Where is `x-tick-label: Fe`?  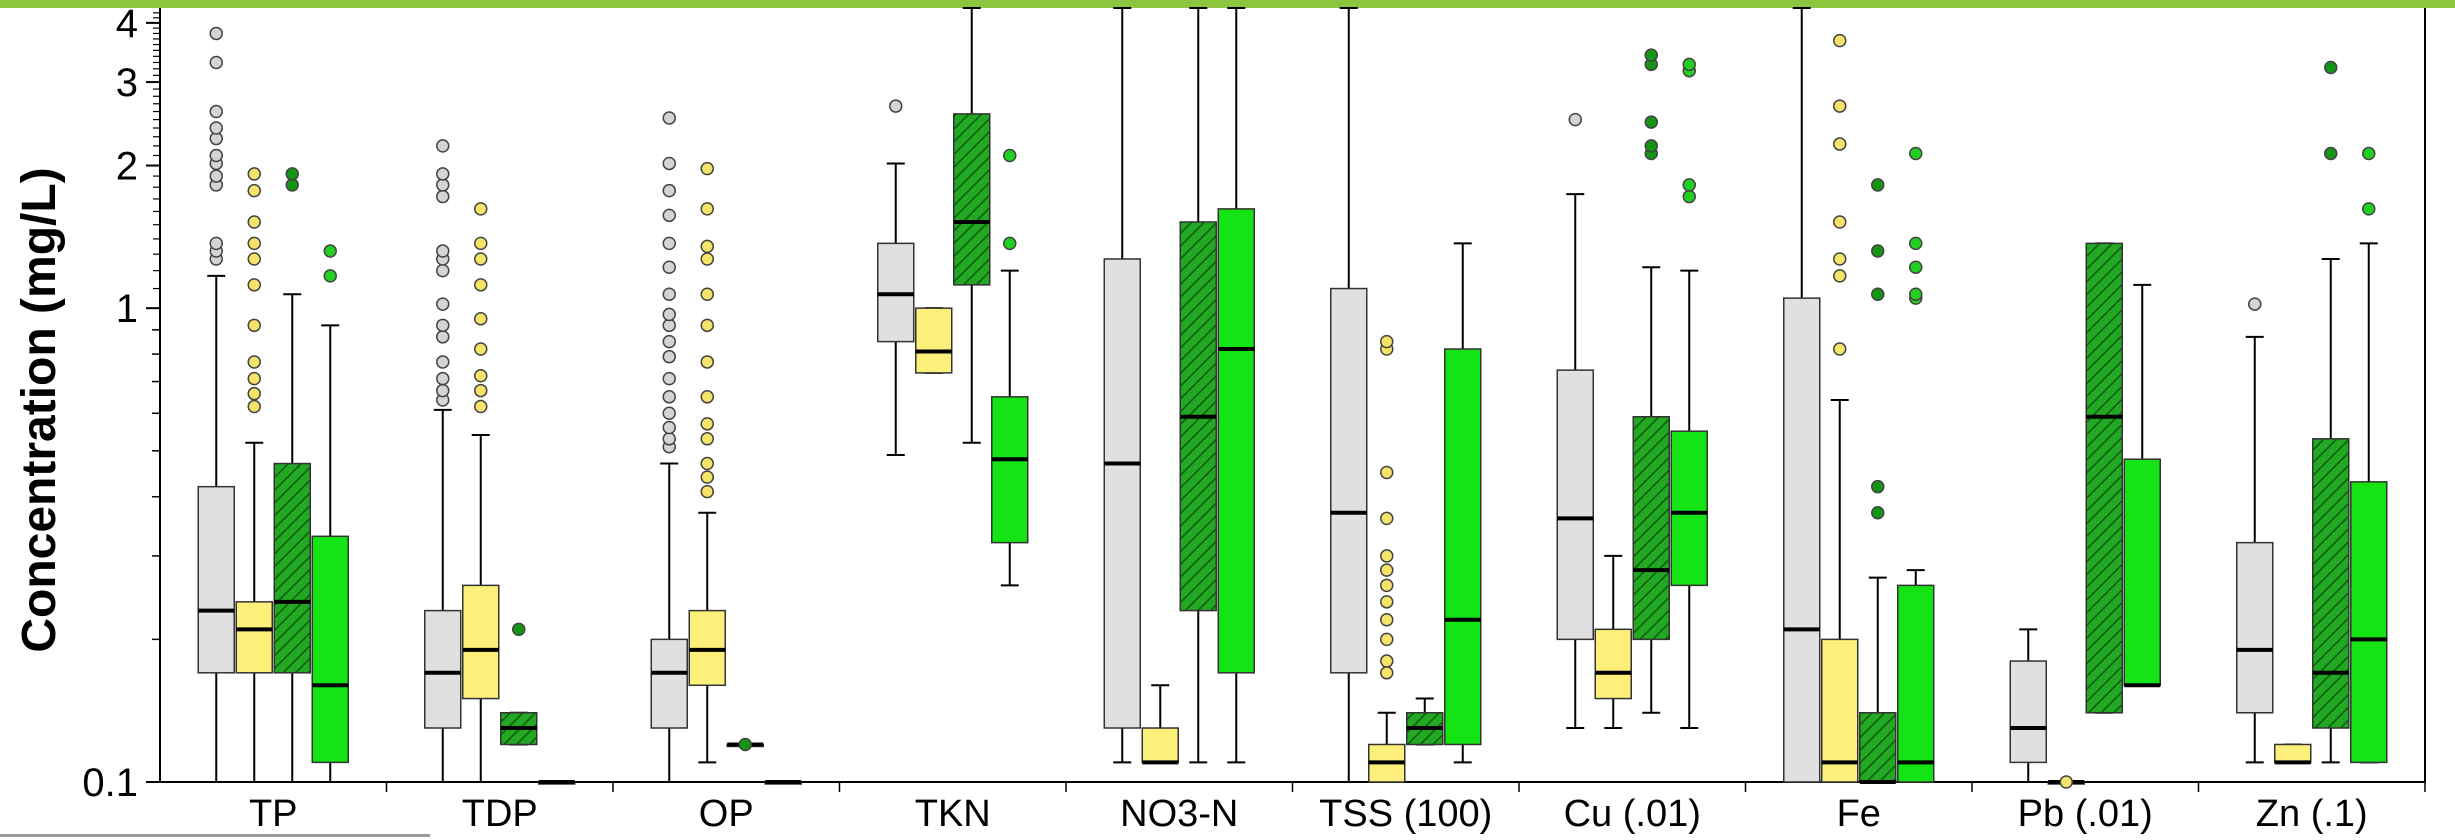
x-tick-label: Fe is located at coordinates (1859, 814).